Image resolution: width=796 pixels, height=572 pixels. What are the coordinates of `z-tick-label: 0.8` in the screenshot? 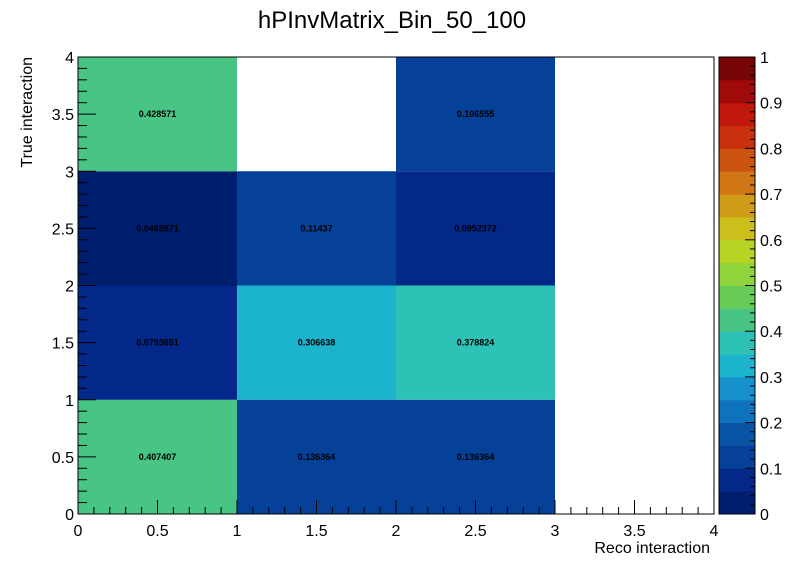 It's located at (771, 149).